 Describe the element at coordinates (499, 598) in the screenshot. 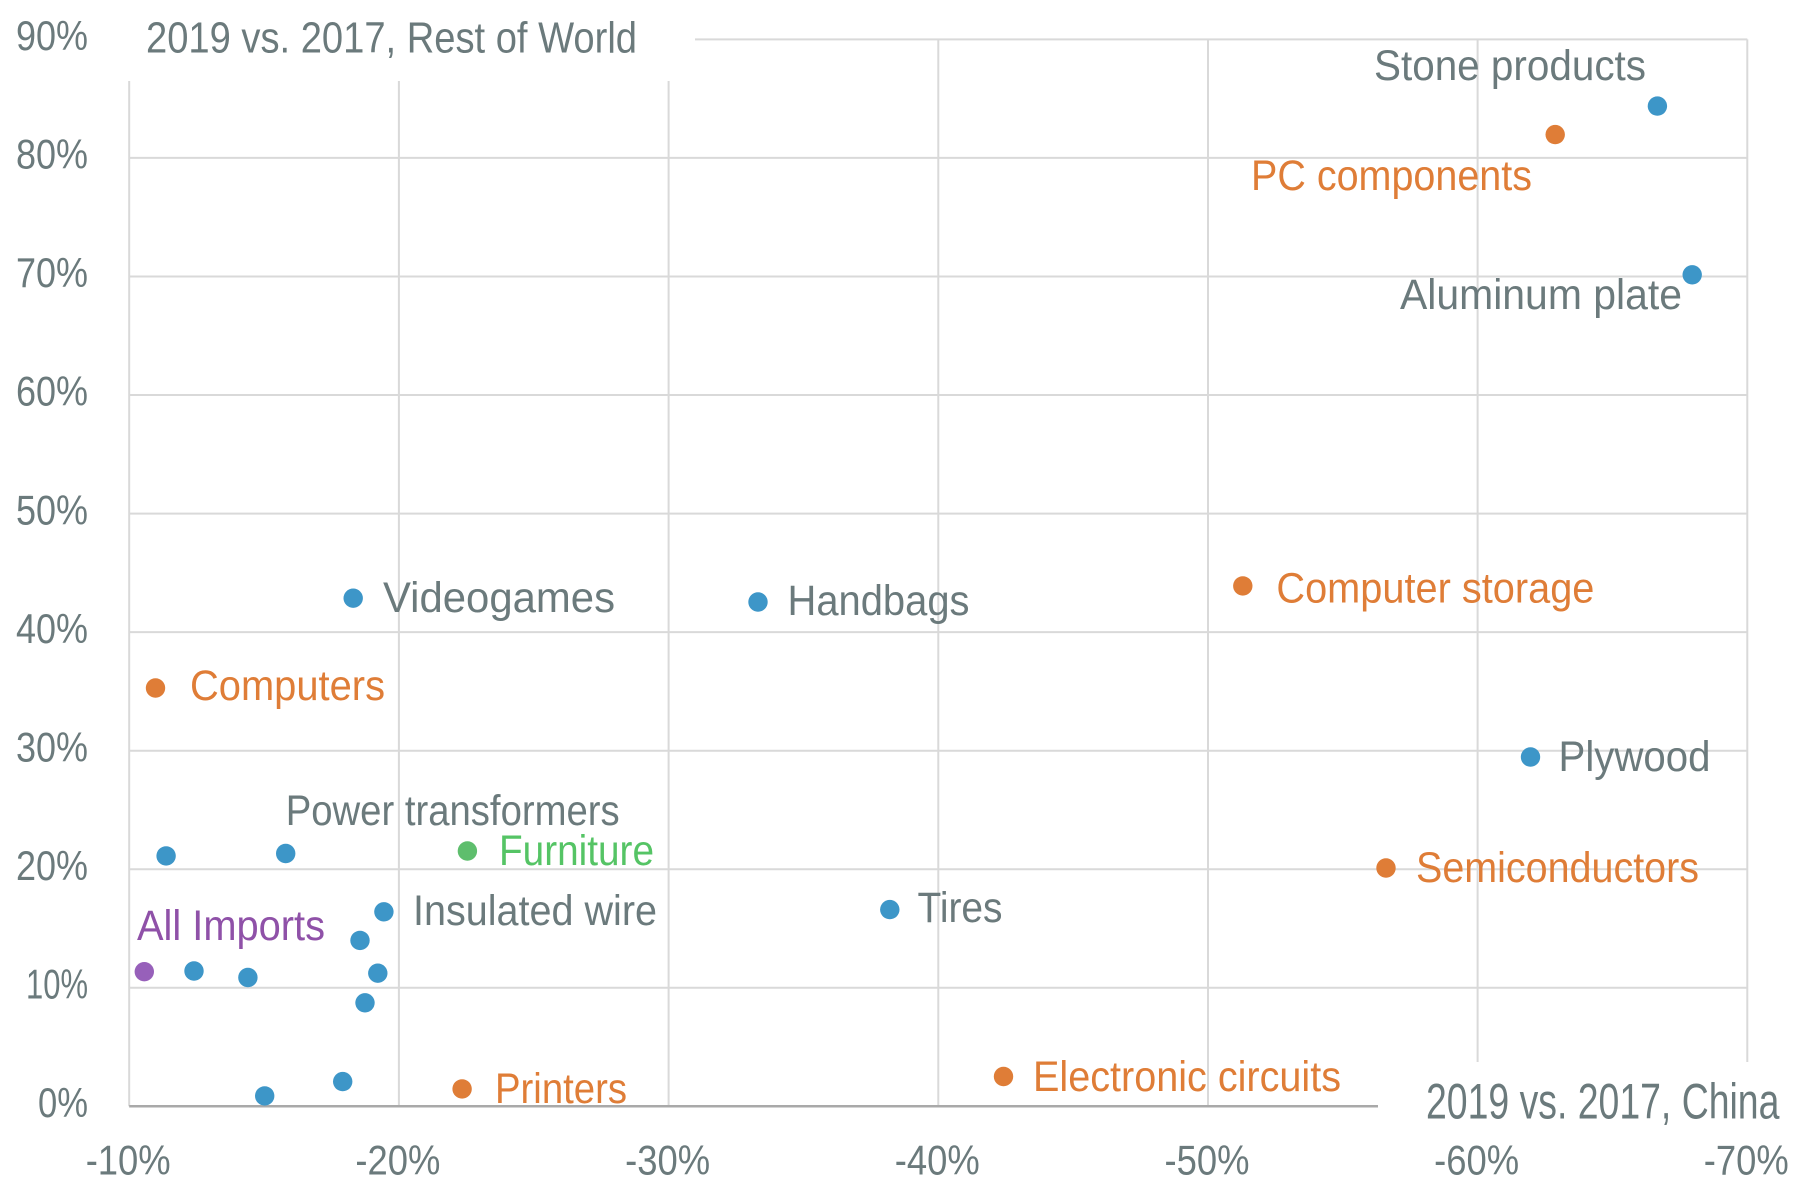

I see `svg-text: Videogames` at that location.